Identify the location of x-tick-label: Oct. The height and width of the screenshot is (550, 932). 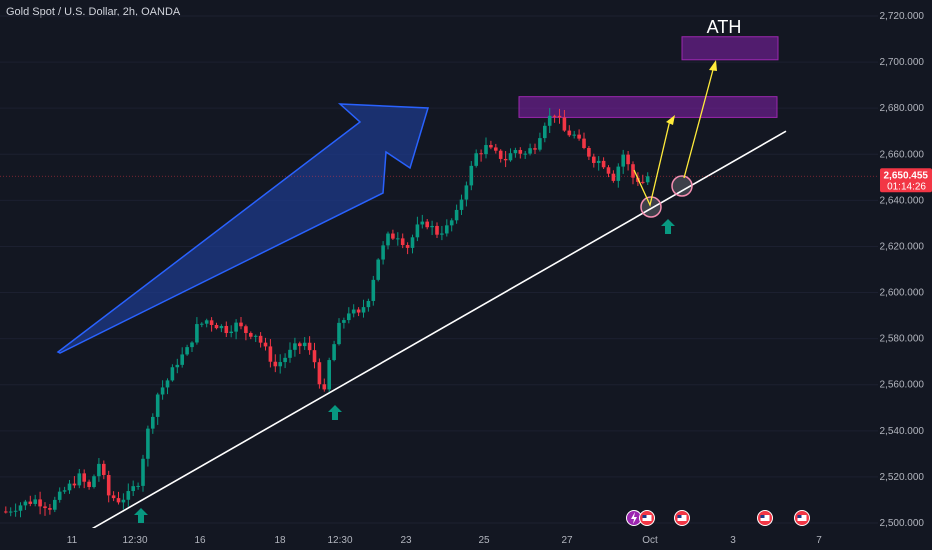
(650, 540).